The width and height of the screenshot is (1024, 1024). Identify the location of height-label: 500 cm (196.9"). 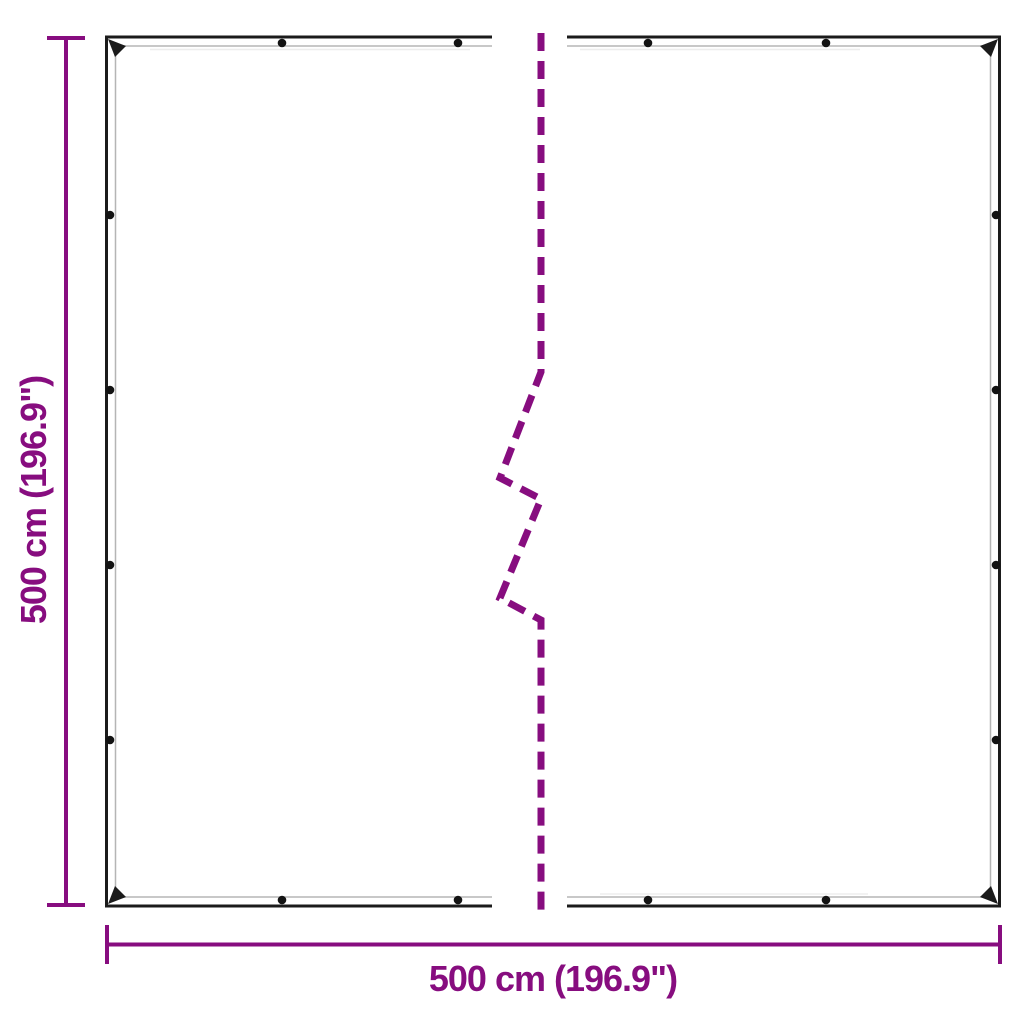
(33, 500).